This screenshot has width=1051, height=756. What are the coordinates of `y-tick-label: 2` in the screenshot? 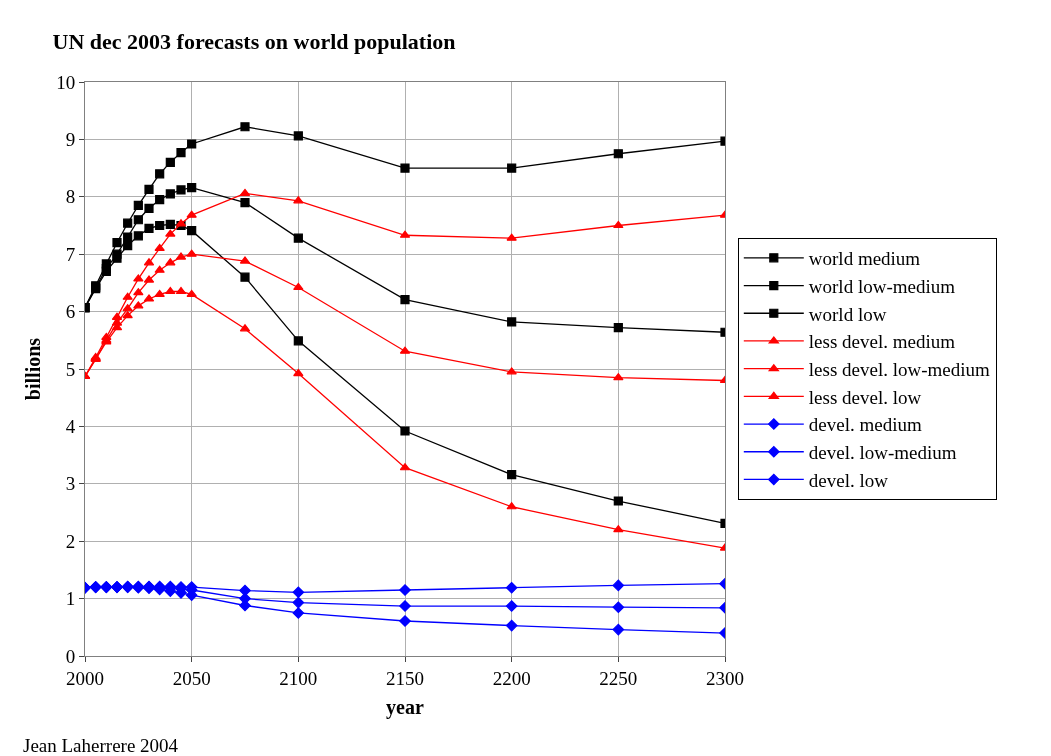 It's located at (70, 541).